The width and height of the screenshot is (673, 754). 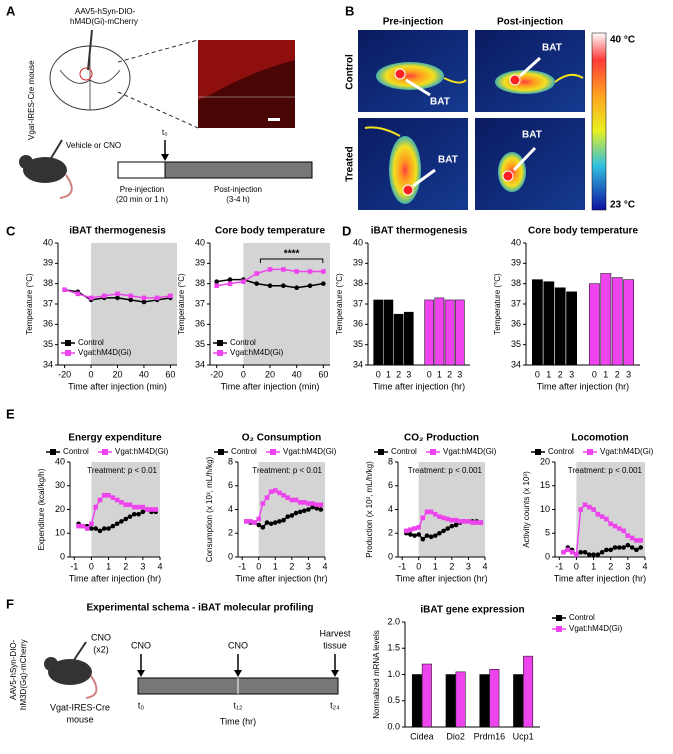 I want to click on x-tick-label: 4, so click(x=324, y=566).